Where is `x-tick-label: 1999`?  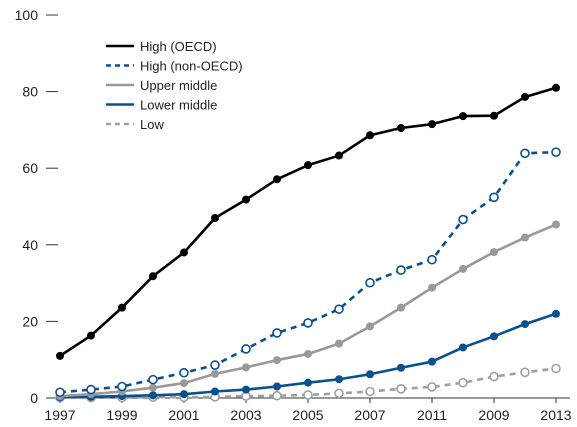 x-tick-label: 1999 is located at coordinates (121, 415).